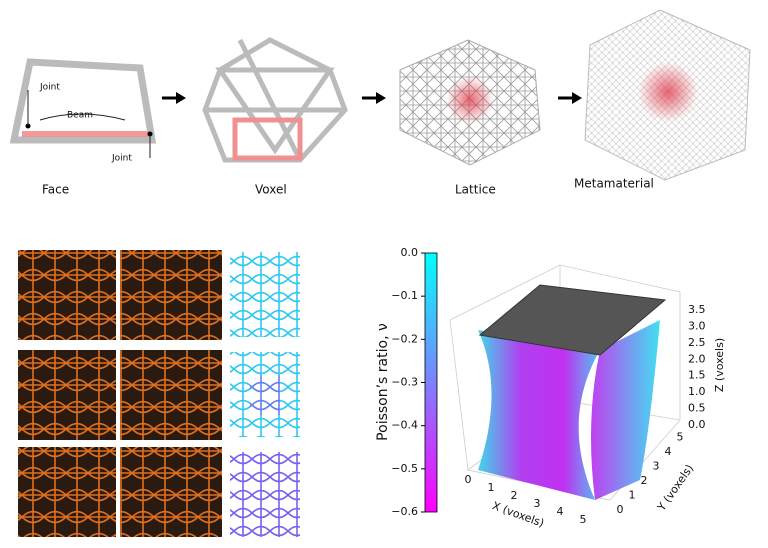 This screenshot has height=548, width=768. I want to click on voxel-illustration, so click(275, 100).